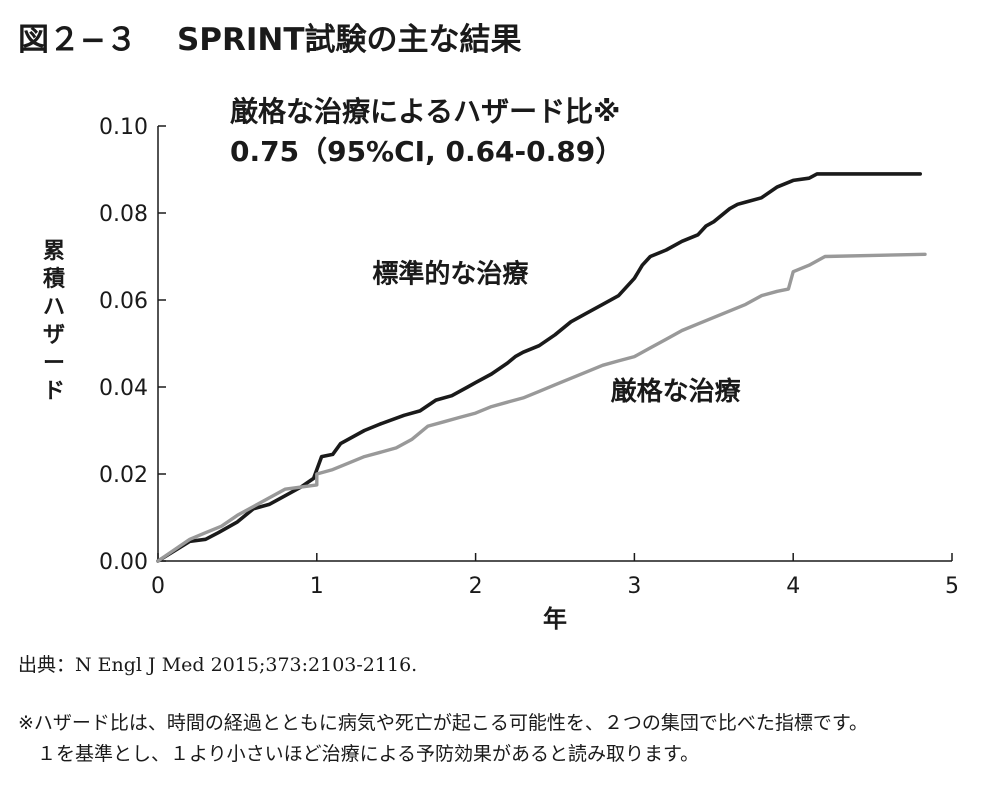 The width and height of the screenshot is (1000, 786). Describe the element at coordinates (54, 279) in the screenshot. I see `y-axis-label-char: 積` at that location.